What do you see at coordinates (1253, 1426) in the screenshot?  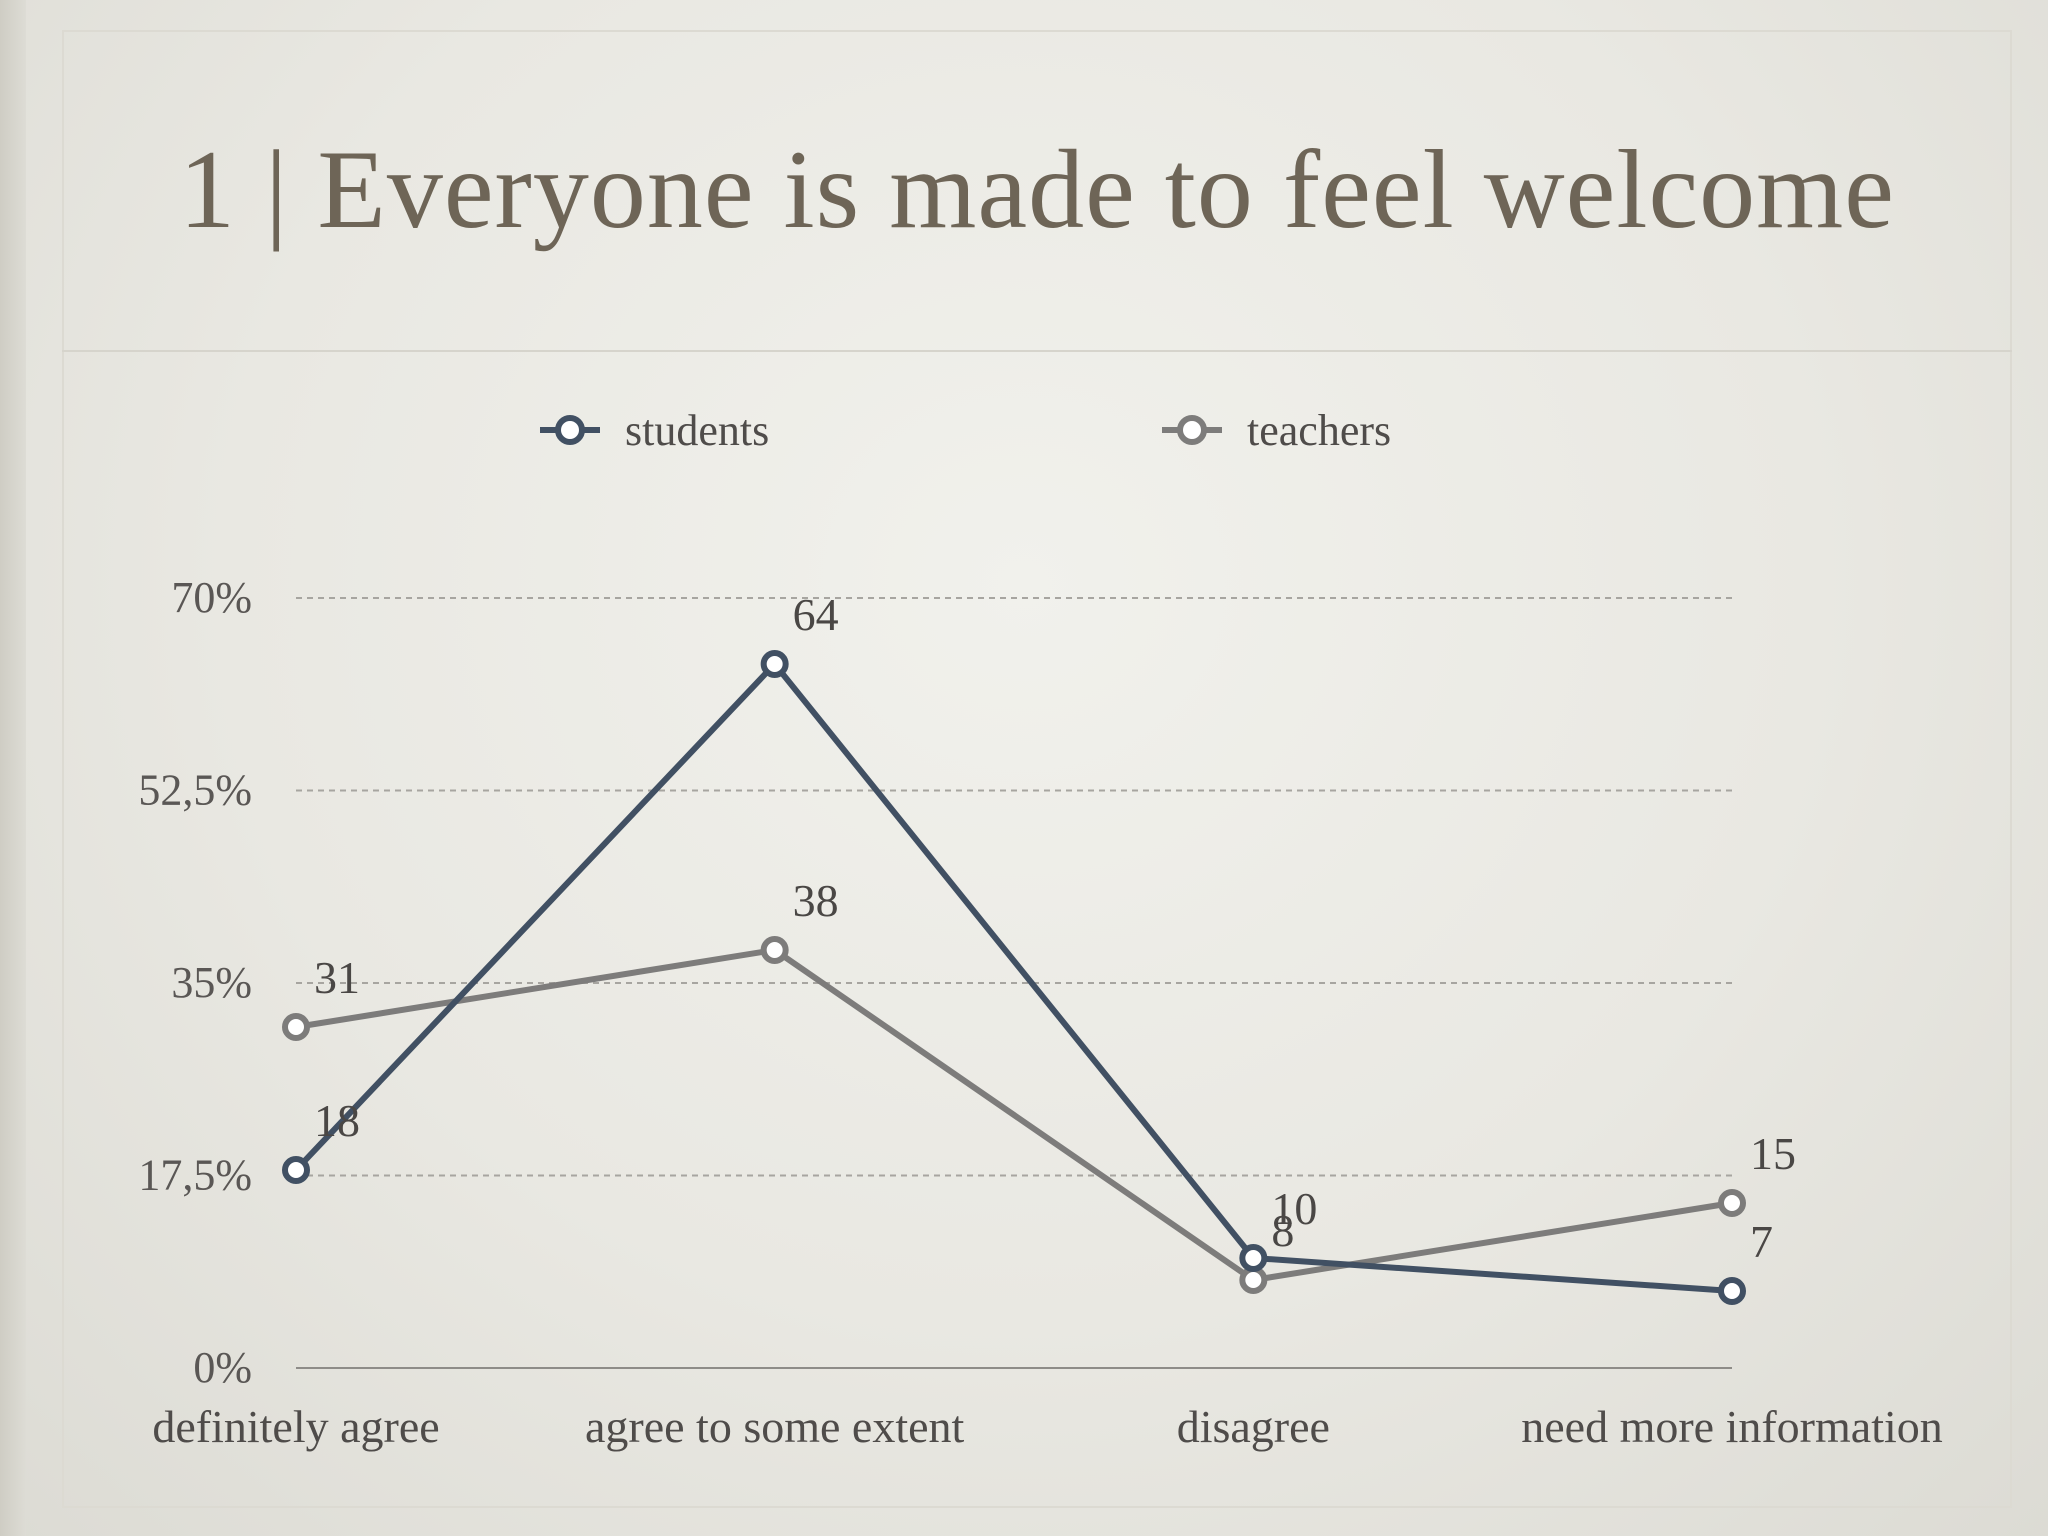 I see `x-category-label: disagree` at bounding box center [1253, 1426].